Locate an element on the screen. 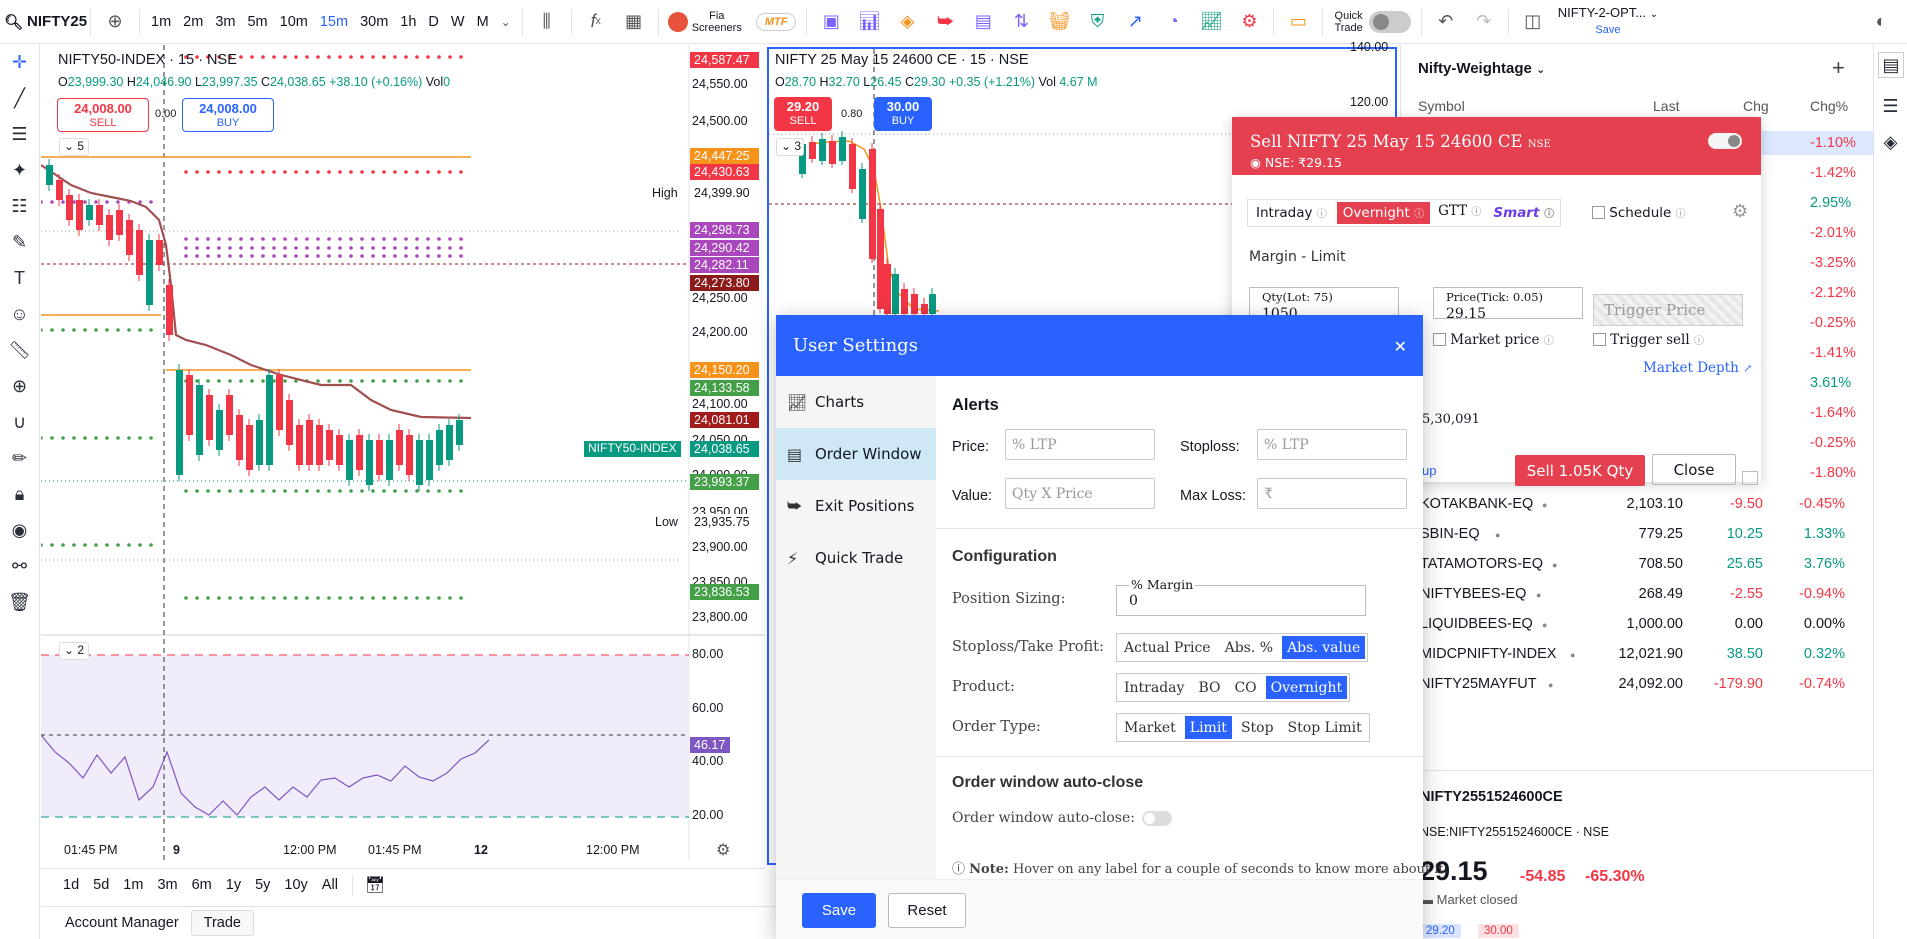  horizontal-lines-icon: ☰ is located at coordinates (19, 133).